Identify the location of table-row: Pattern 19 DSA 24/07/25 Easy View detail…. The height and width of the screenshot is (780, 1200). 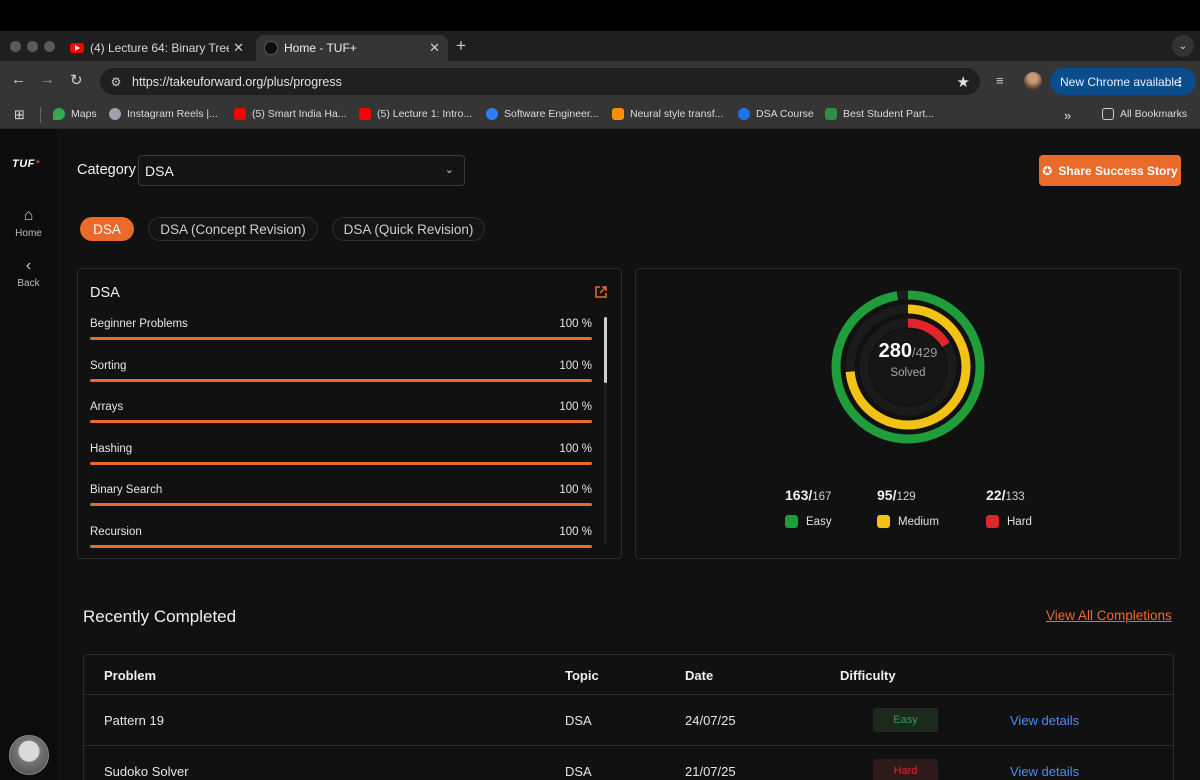
(628, 720).